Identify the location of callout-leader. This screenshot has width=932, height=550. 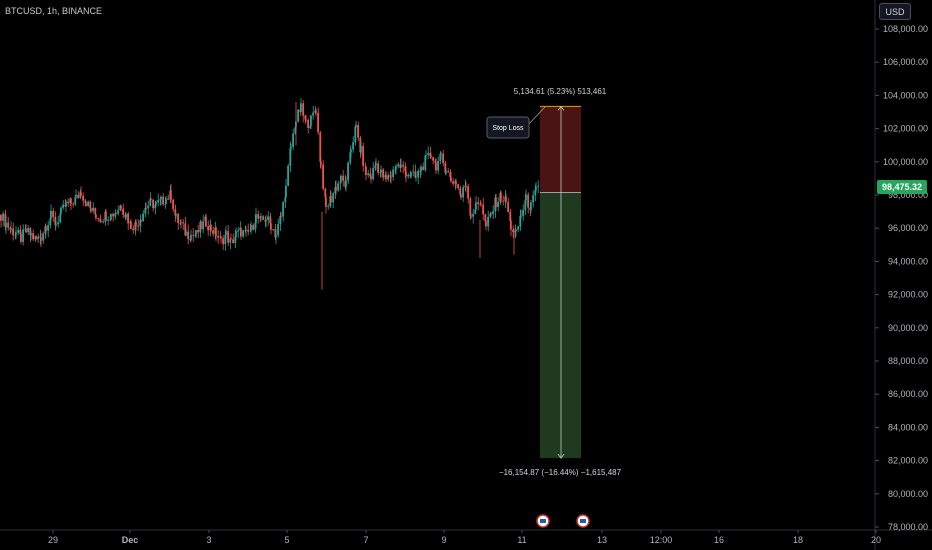
(536, 116).